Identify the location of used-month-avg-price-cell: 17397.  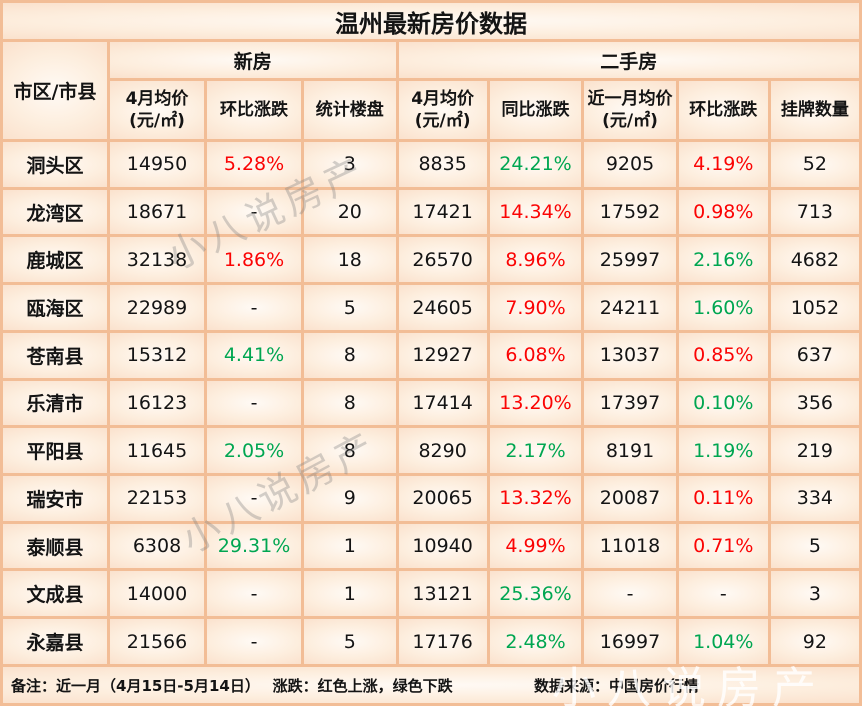
(630, 403).